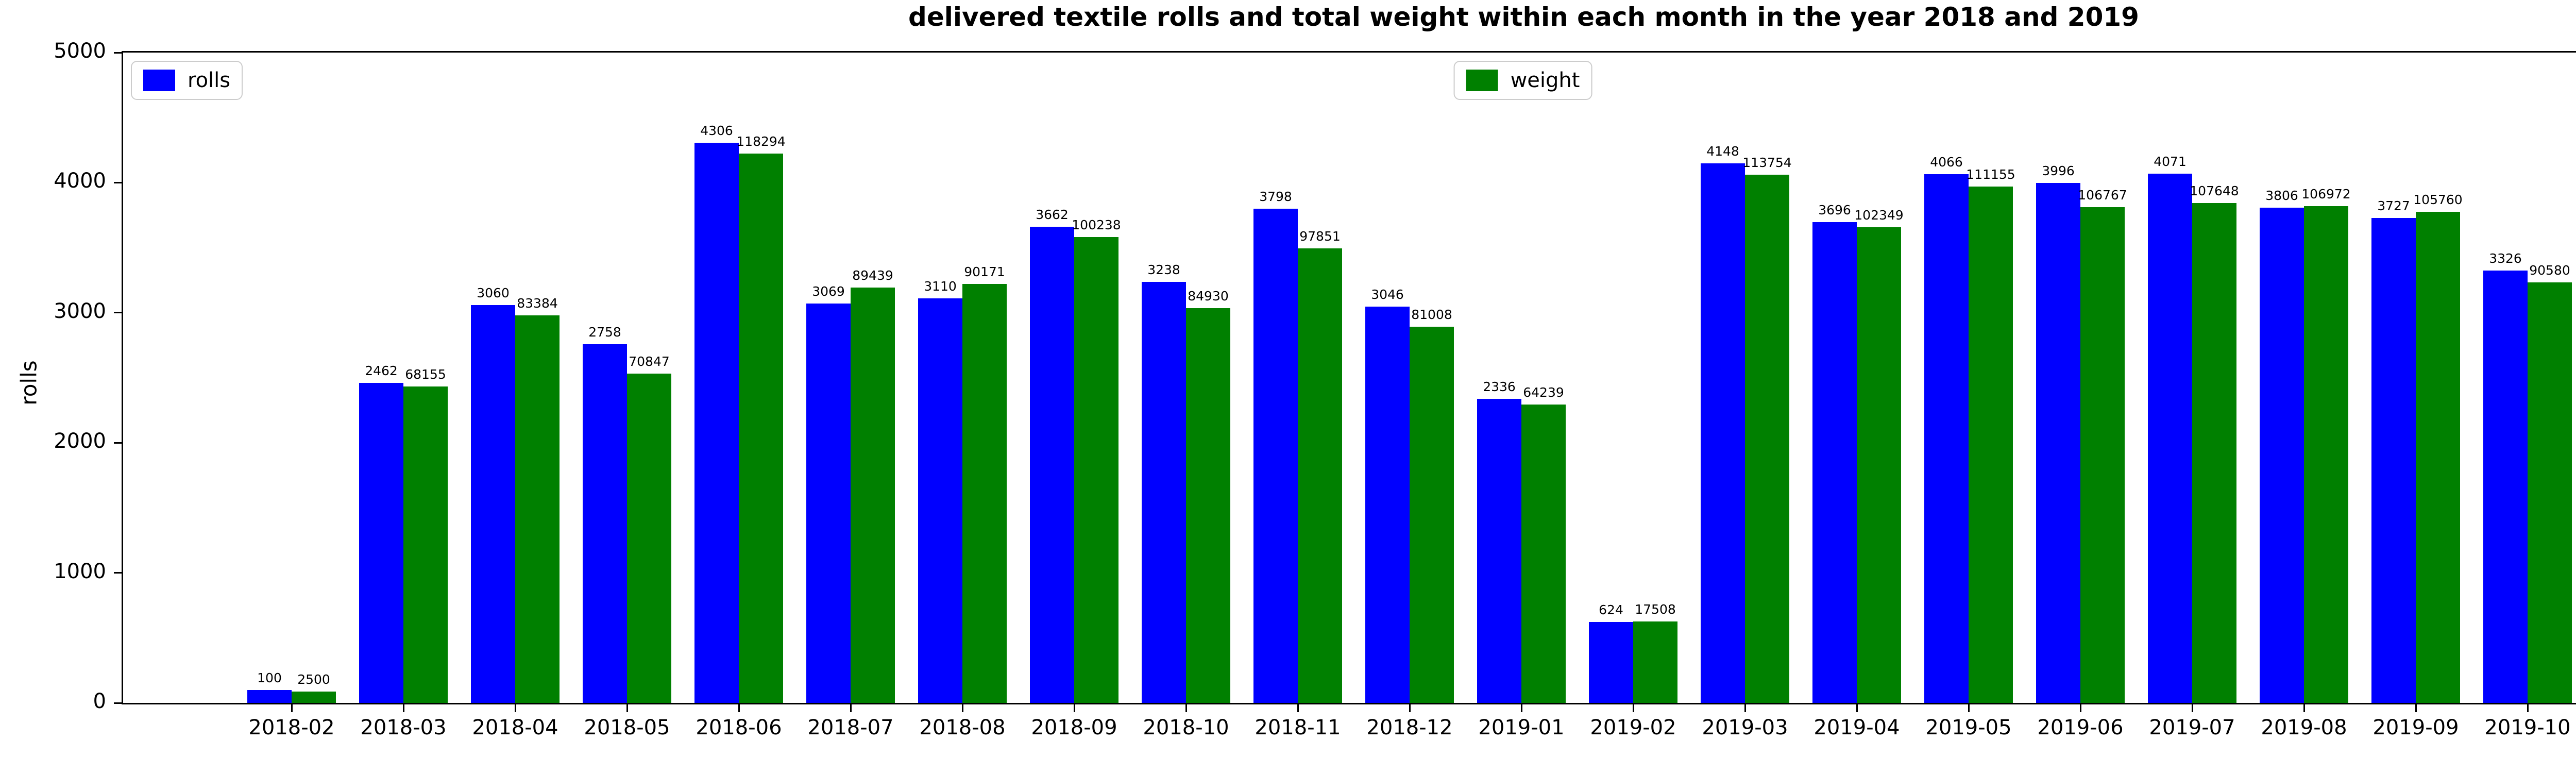 The height and width of the screenshot is (757, 2576). Describe the element at coordinates (2571, 727) in the screenshot. I see `x-tick-label: 2019-11` at that location.